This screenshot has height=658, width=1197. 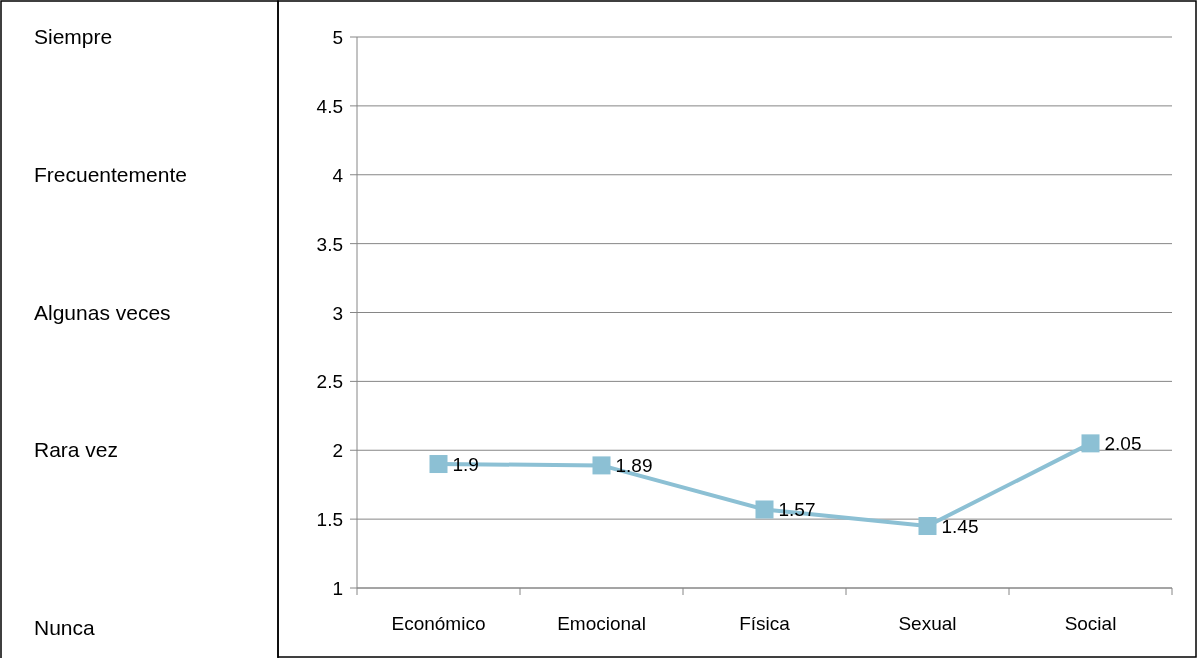 I want to click on x-tick-label: Emocional, so click(x=601, y=623).